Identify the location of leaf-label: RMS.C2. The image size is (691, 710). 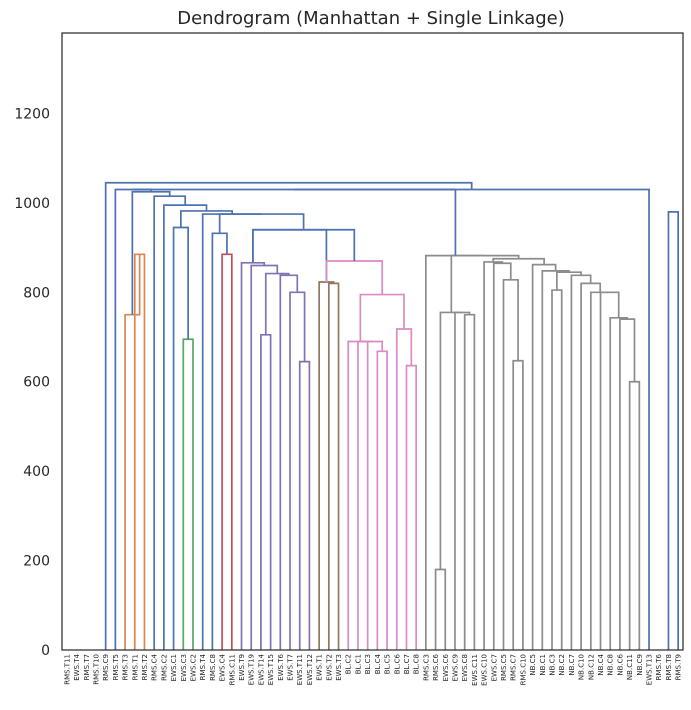
(164, 667).